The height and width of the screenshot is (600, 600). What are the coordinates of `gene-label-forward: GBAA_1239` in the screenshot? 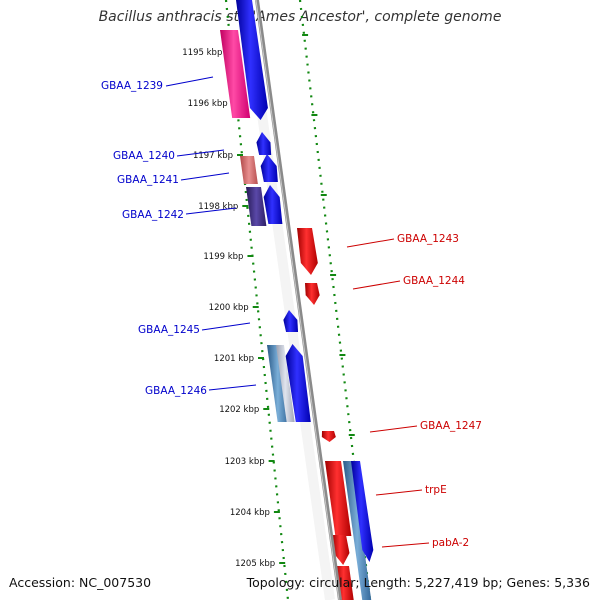 It's located at (132, 86).